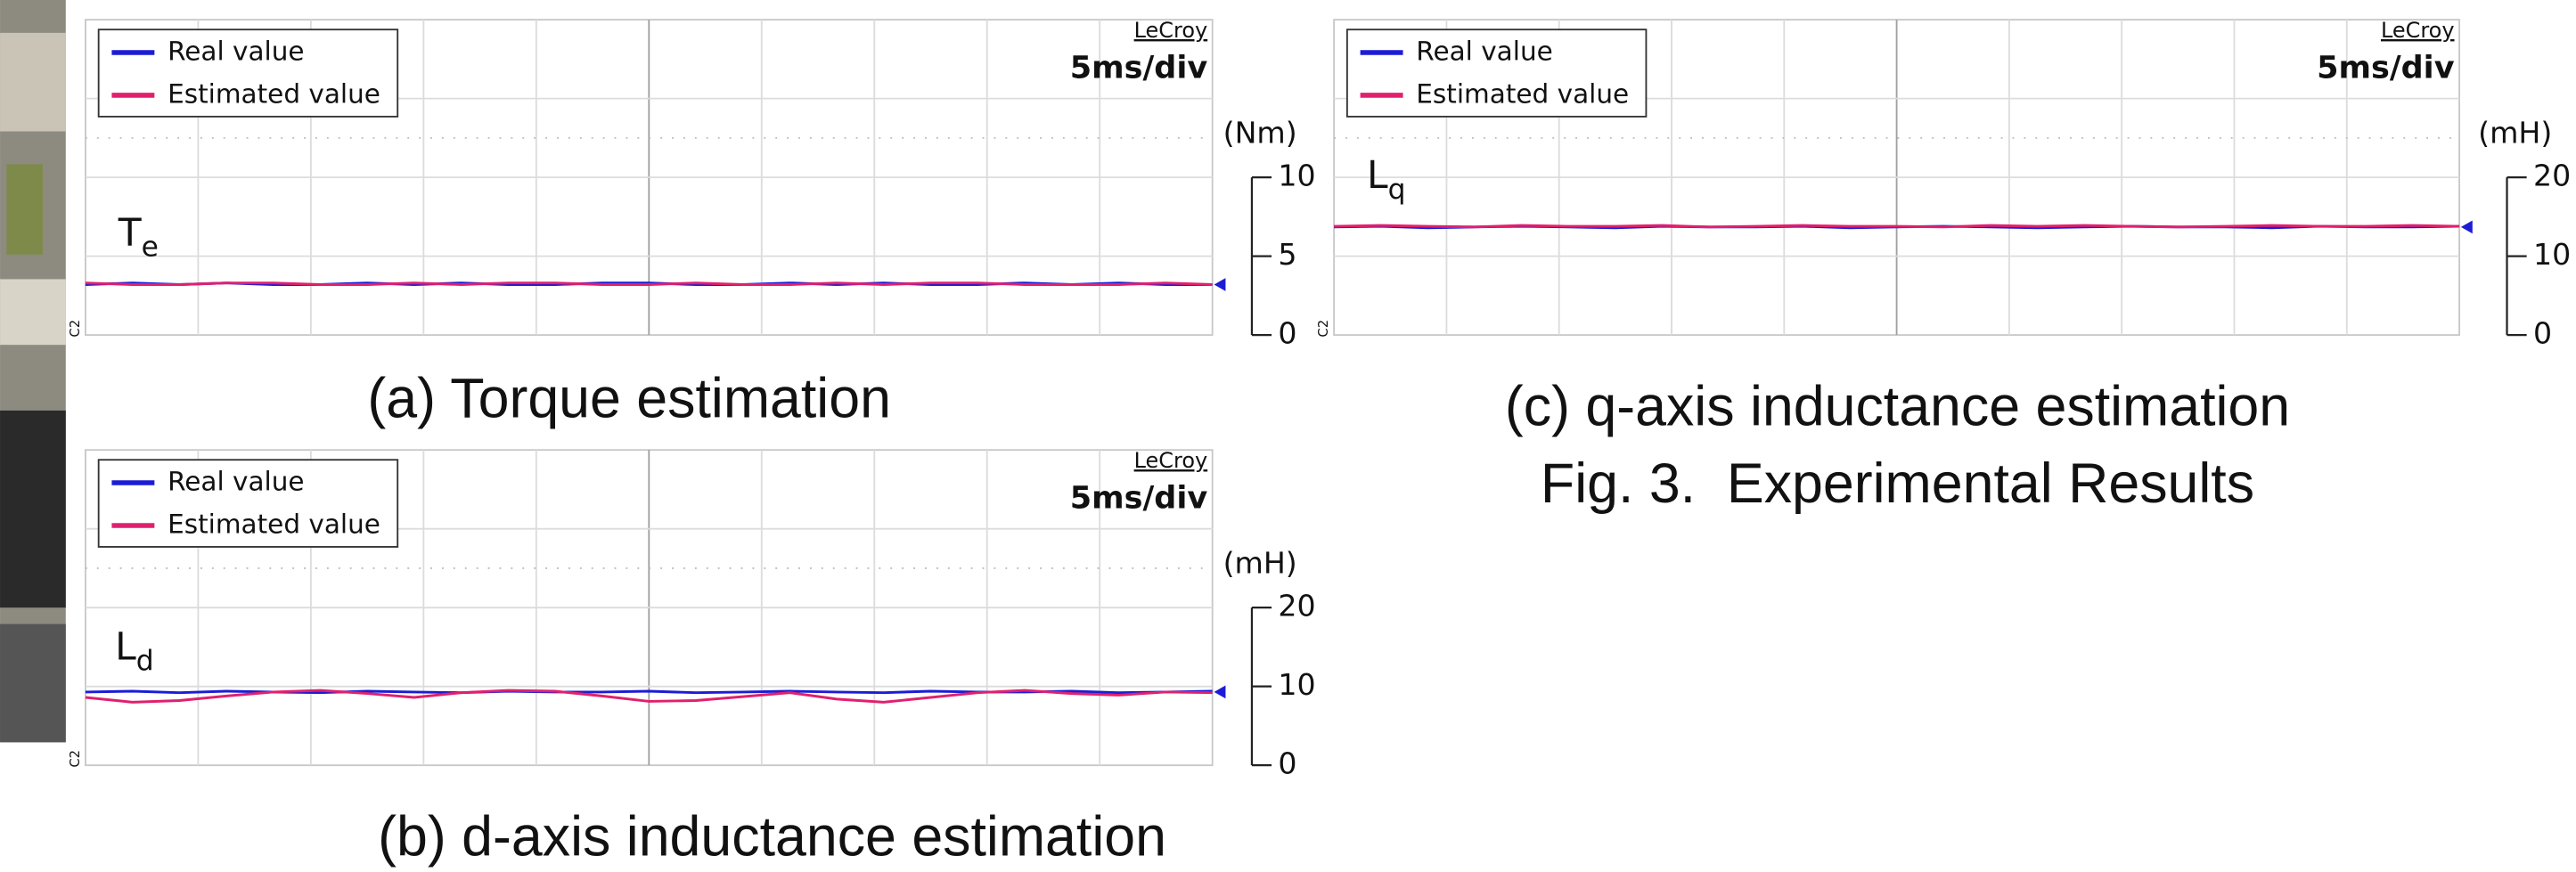 The image size is (2576, 872). I want to click on y-unit: (Nm), so click(1260, 134).